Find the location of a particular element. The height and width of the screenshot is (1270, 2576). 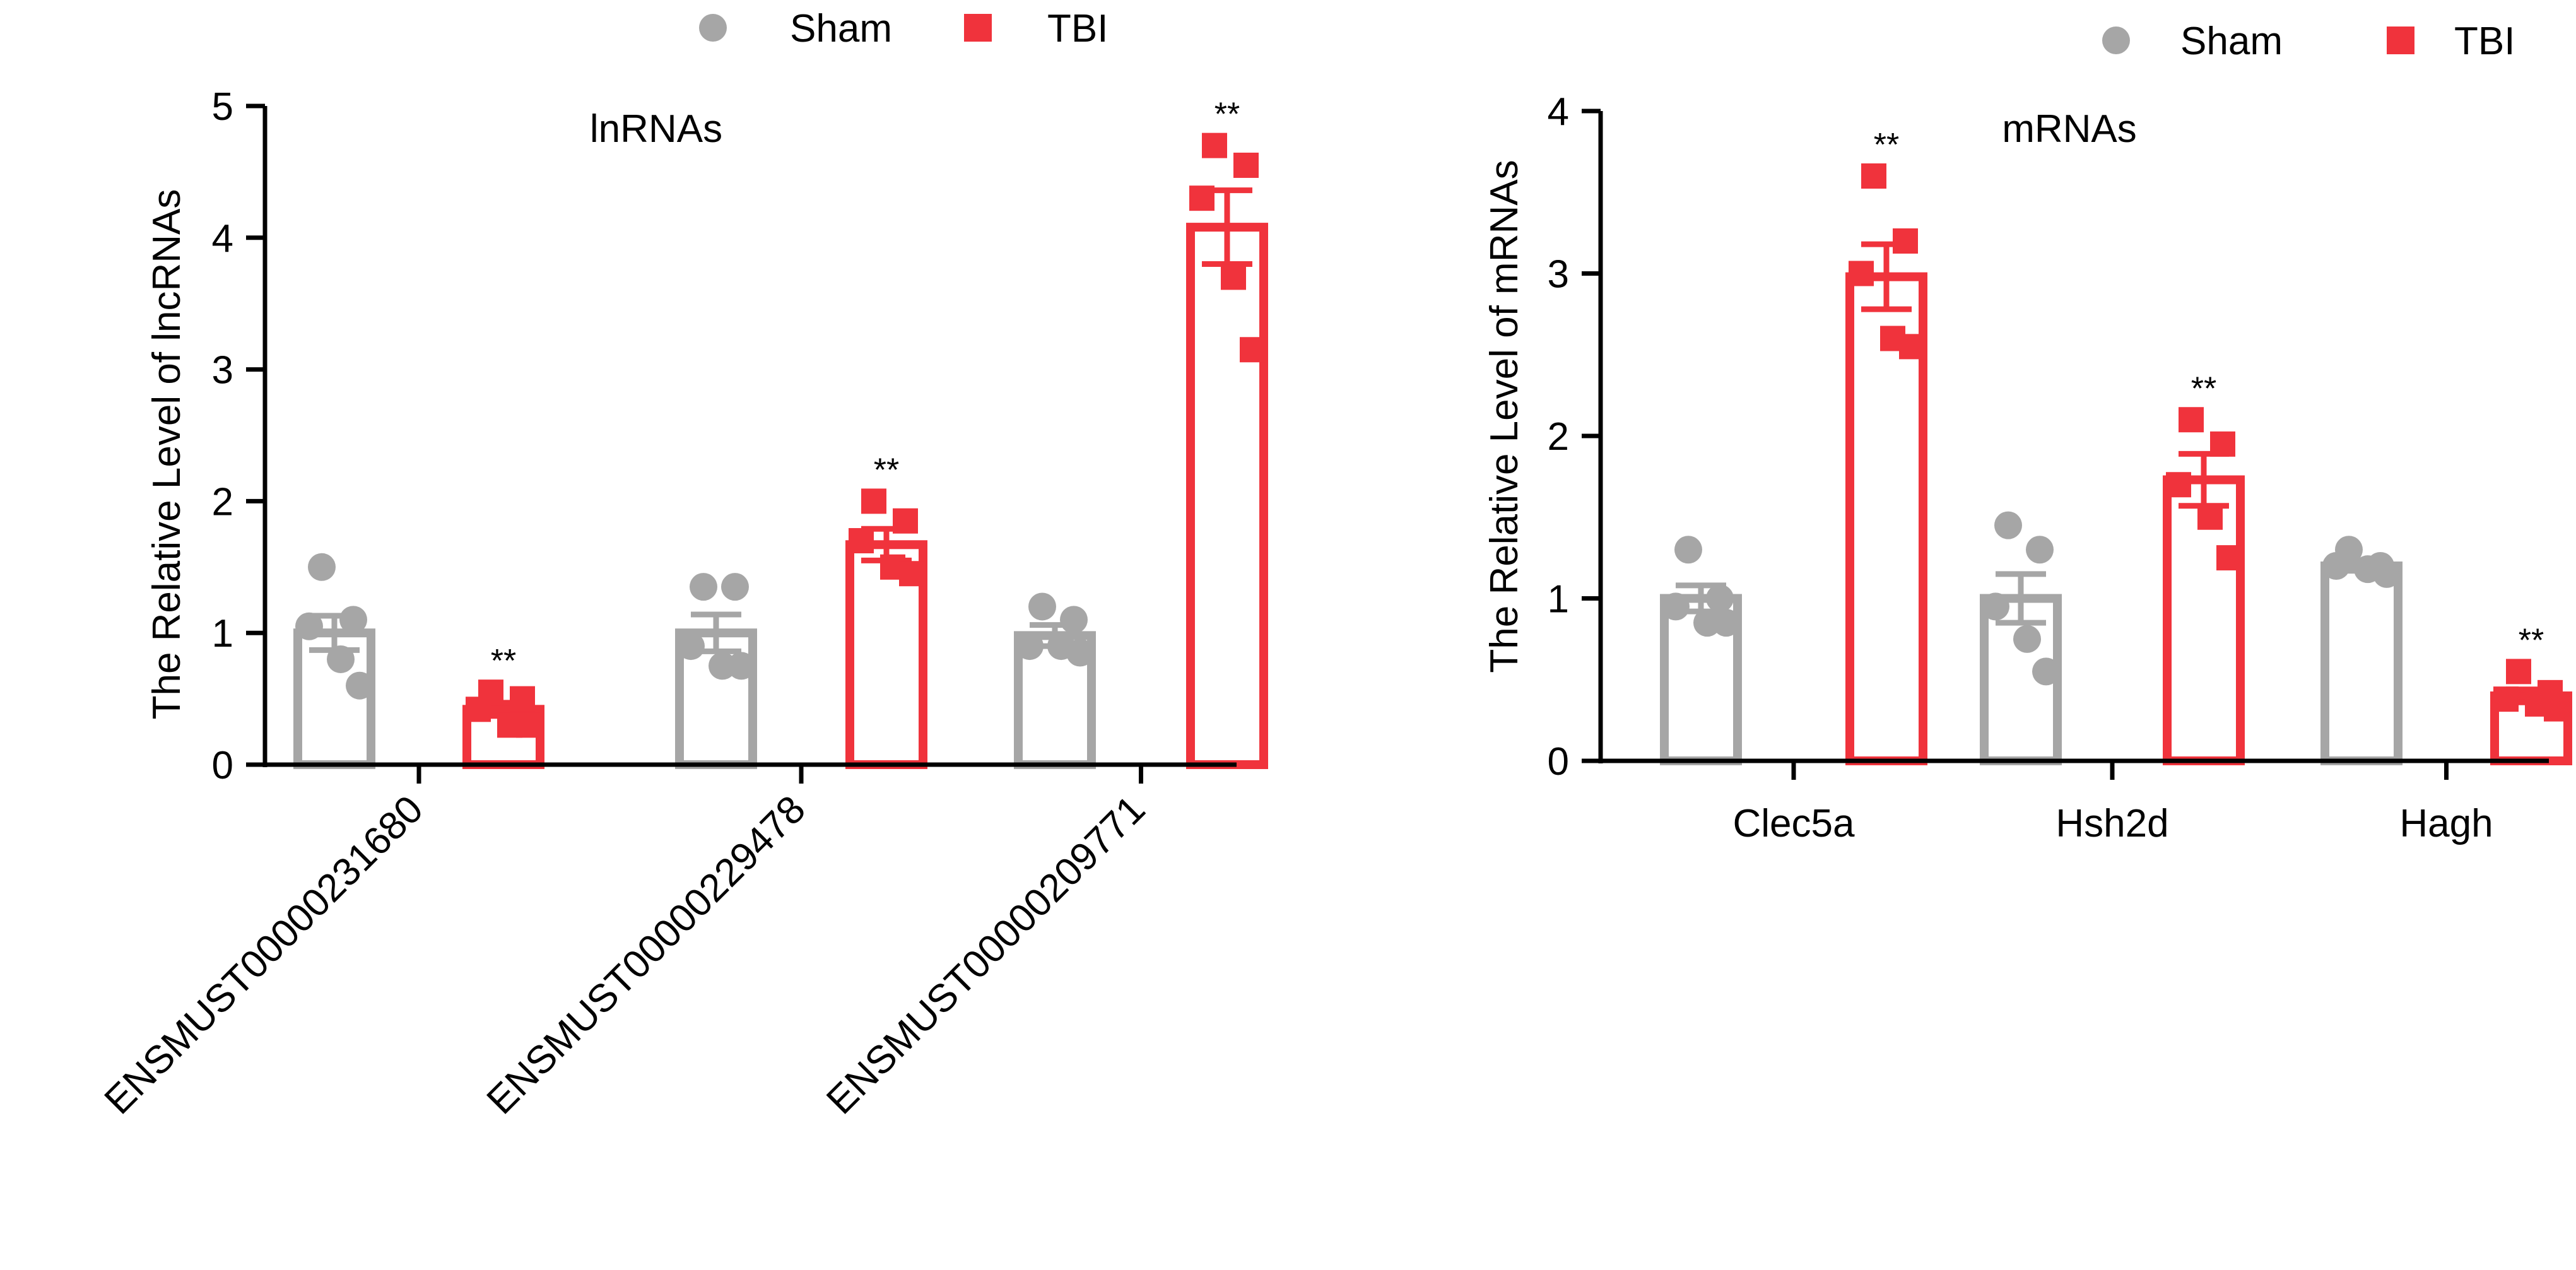

legend-tbi-marker is located at coordinates (2400, 40).